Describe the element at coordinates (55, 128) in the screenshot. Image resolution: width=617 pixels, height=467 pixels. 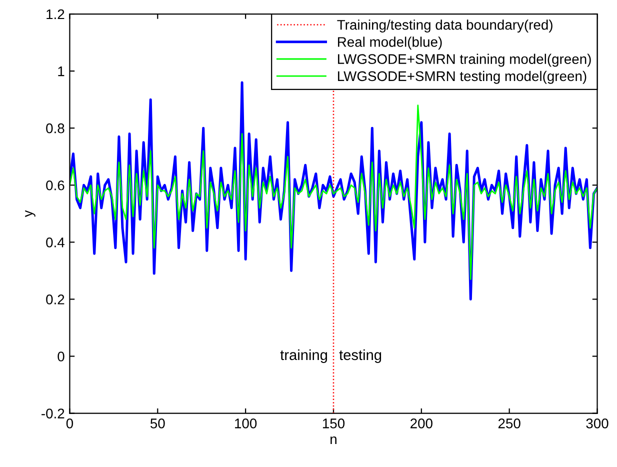
I see `y-tick-label: 0.8` at that location.